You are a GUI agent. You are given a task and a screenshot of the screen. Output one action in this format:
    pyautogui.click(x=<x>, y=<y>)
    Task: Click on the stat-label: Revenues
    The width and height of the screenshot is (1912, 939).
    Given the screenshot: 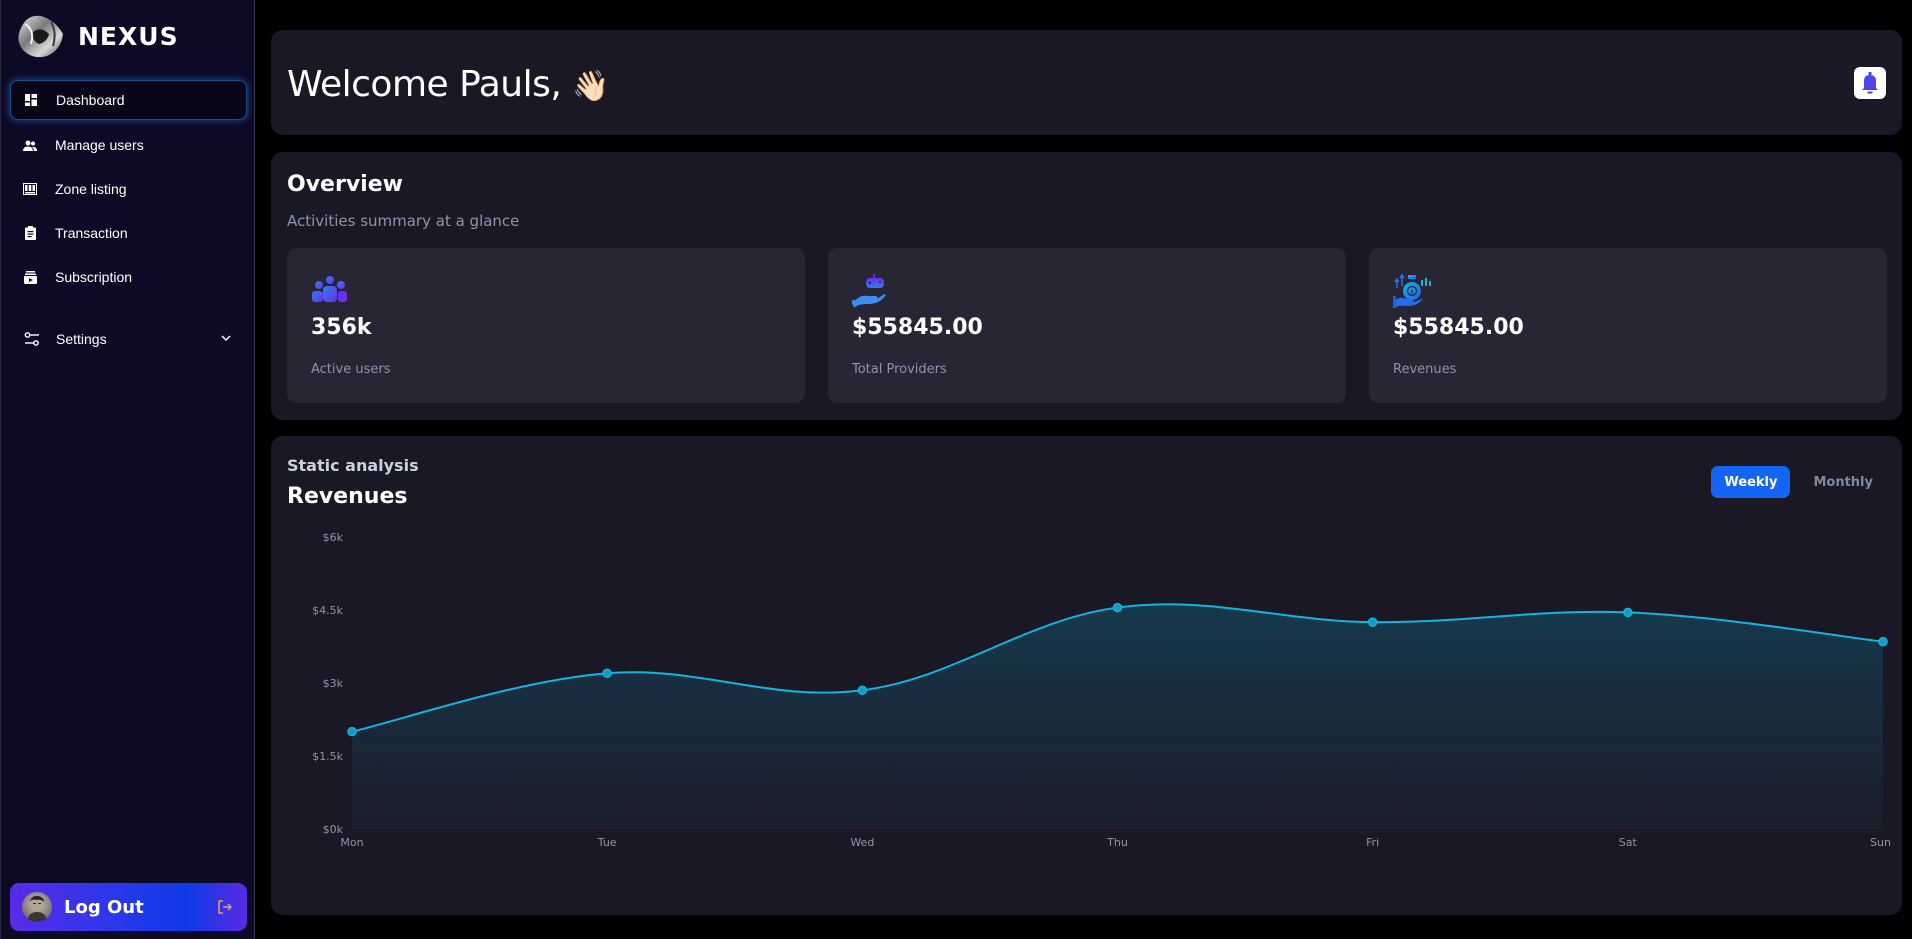 What is the action you would take?
    pyautogui.click(x=1425, y=369)
    